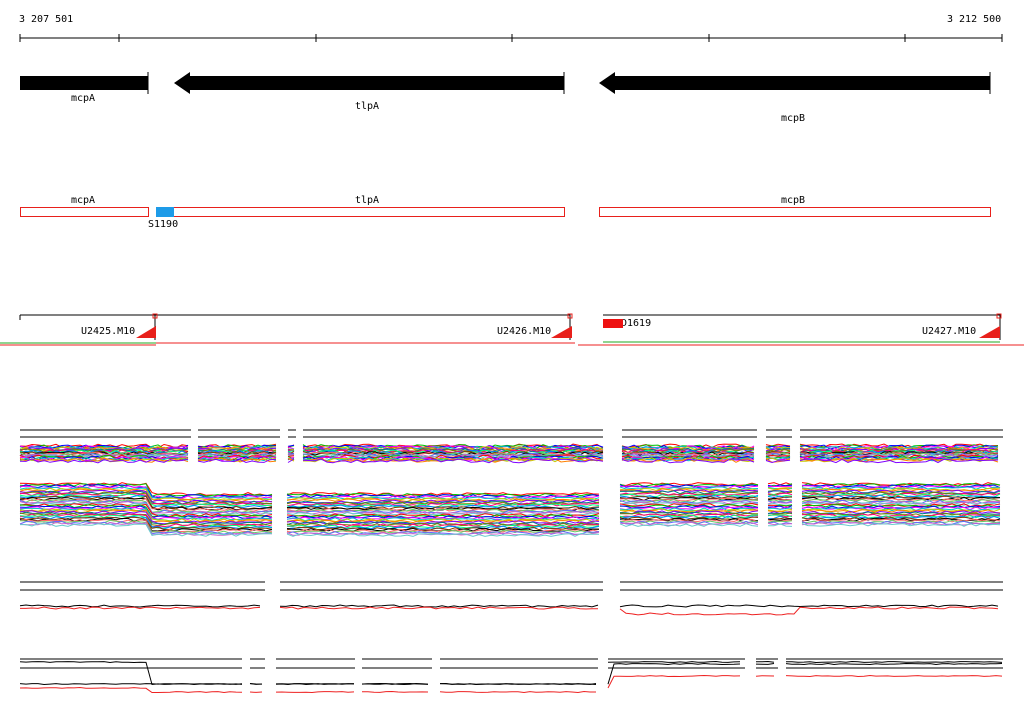  I want to click on gene-arrow-mcpA, so click(84, 83).